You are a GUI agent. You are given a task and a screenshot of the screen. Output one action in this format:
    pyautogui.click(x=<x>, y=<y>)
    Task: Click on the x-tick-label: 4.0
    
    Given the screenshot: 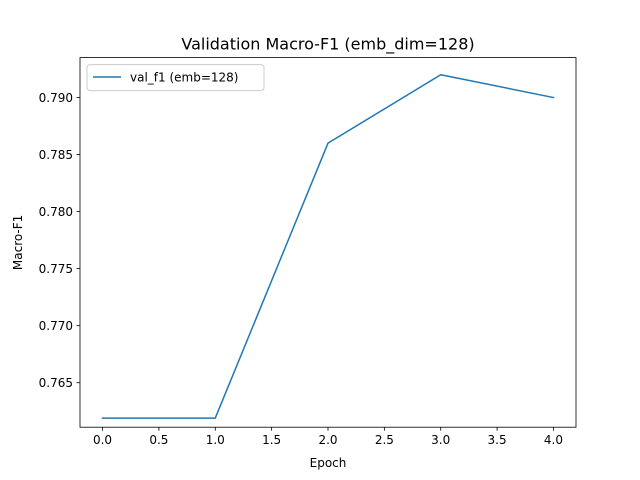 What is the action you would take?
    pyautogui.click(x=553, y=440)
    